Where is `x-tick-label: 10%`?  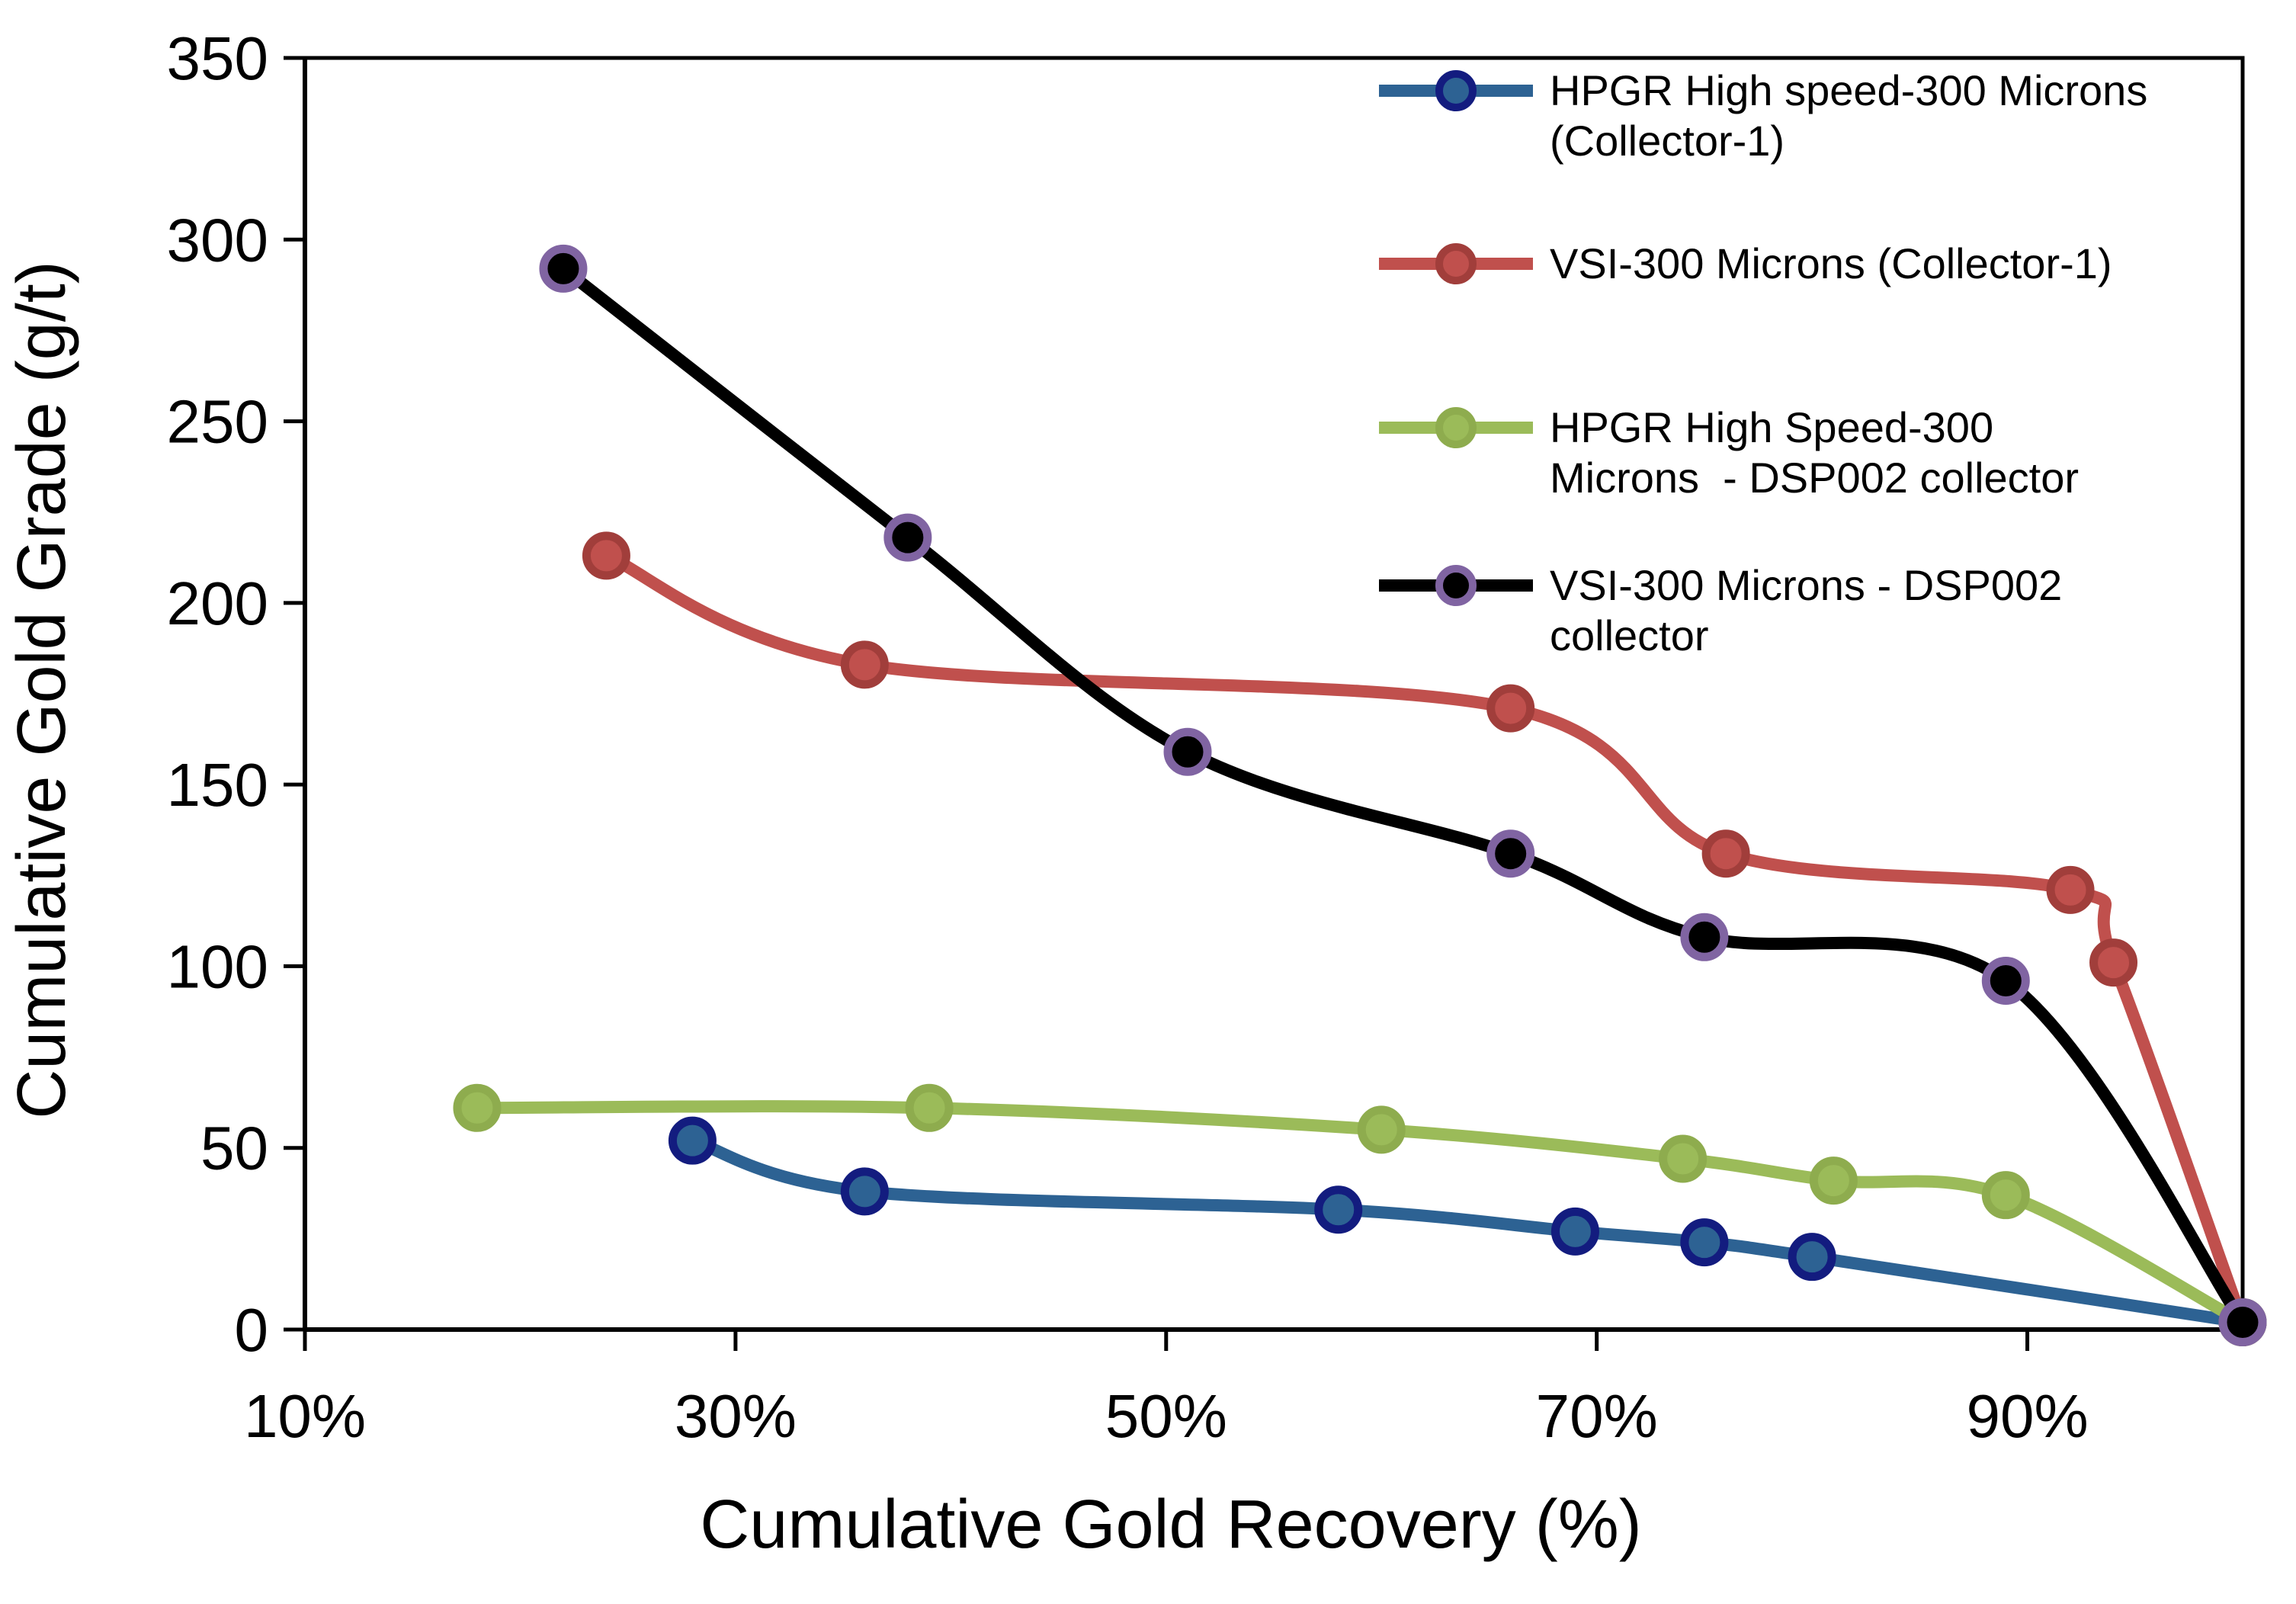 x-tick-label: 10% is located at coordinates (305, 1416).